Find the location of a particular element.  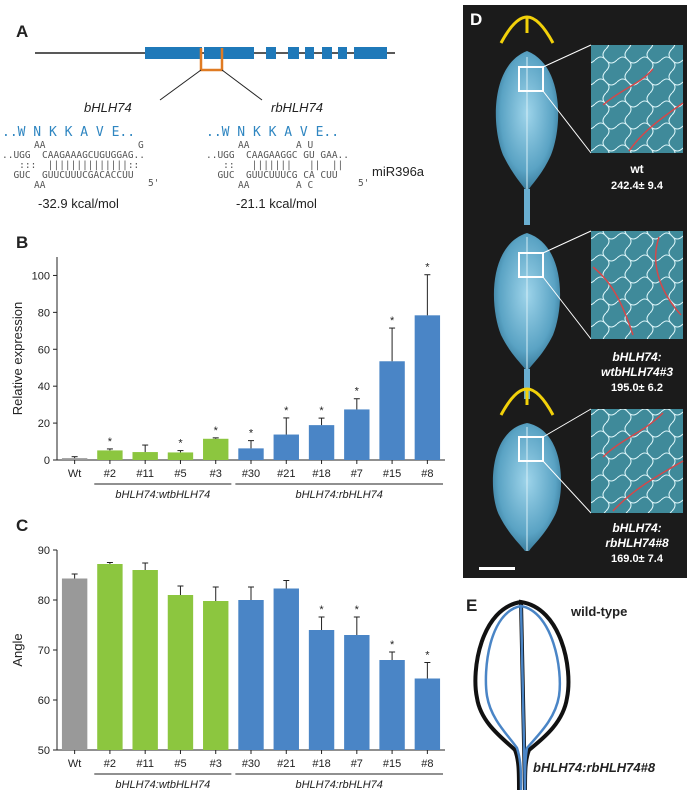

zoom-line-right is located at coordinates (242, 85).